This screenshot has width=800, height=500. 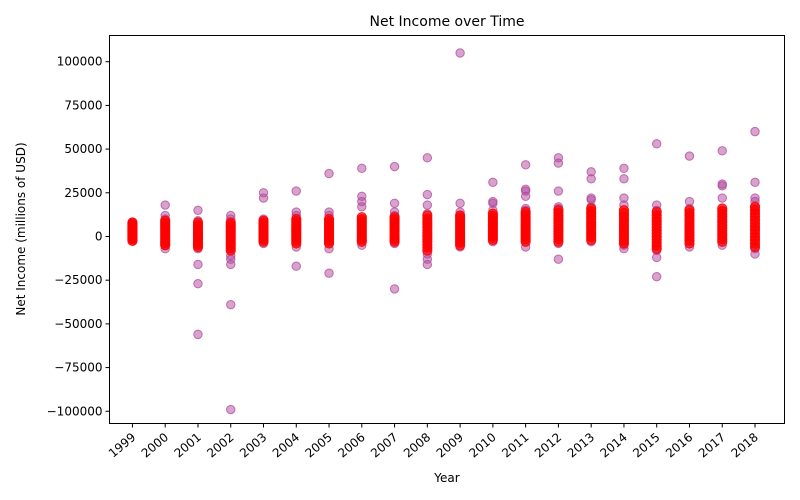 I want to click on y-tick-label: 50000, so click(x=83, y=149).